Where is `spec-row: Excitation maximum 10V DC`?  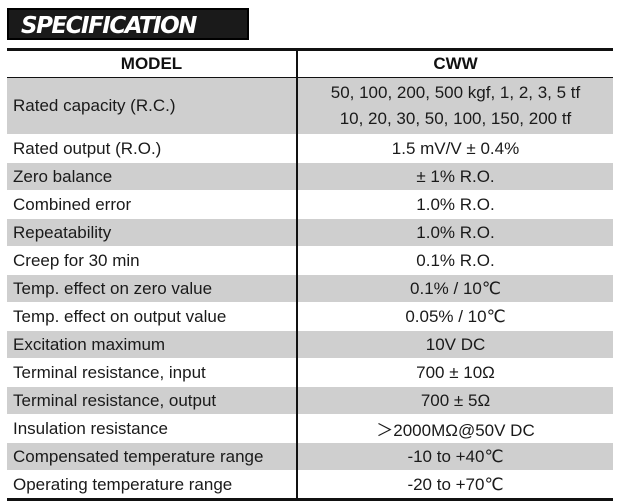
spec-row: Excitation maximum 10V DC is located at coordinates (310, 344).